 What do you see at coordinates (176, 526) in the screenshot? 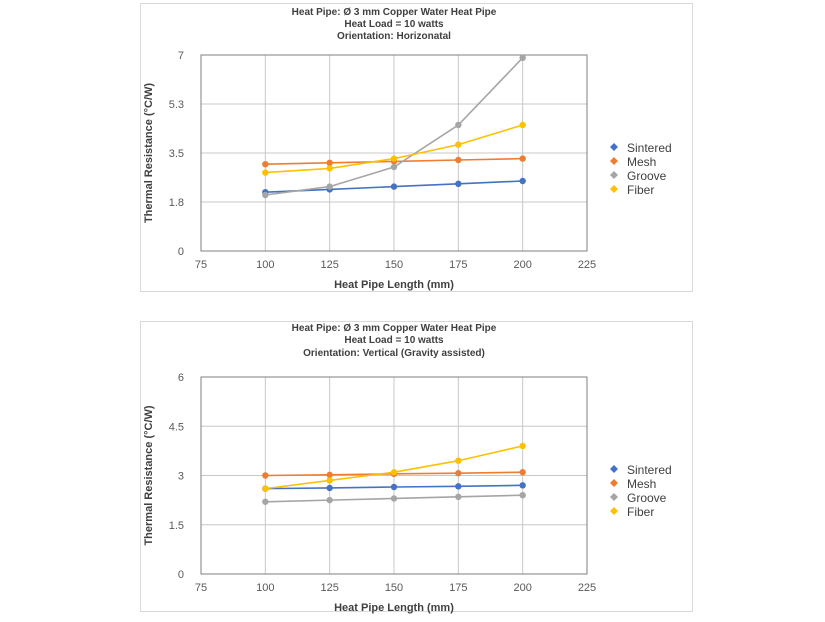
I see `y-tick-label: 1.5` at bounding box center [176, 526].